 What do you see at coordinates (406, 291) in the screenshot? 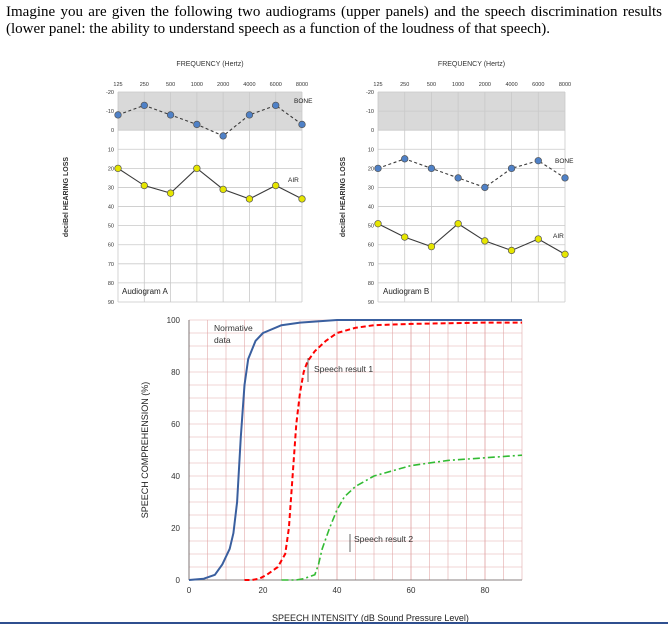
I see `audiogram-title: Audiogram B` at bounding box center [406, 291].